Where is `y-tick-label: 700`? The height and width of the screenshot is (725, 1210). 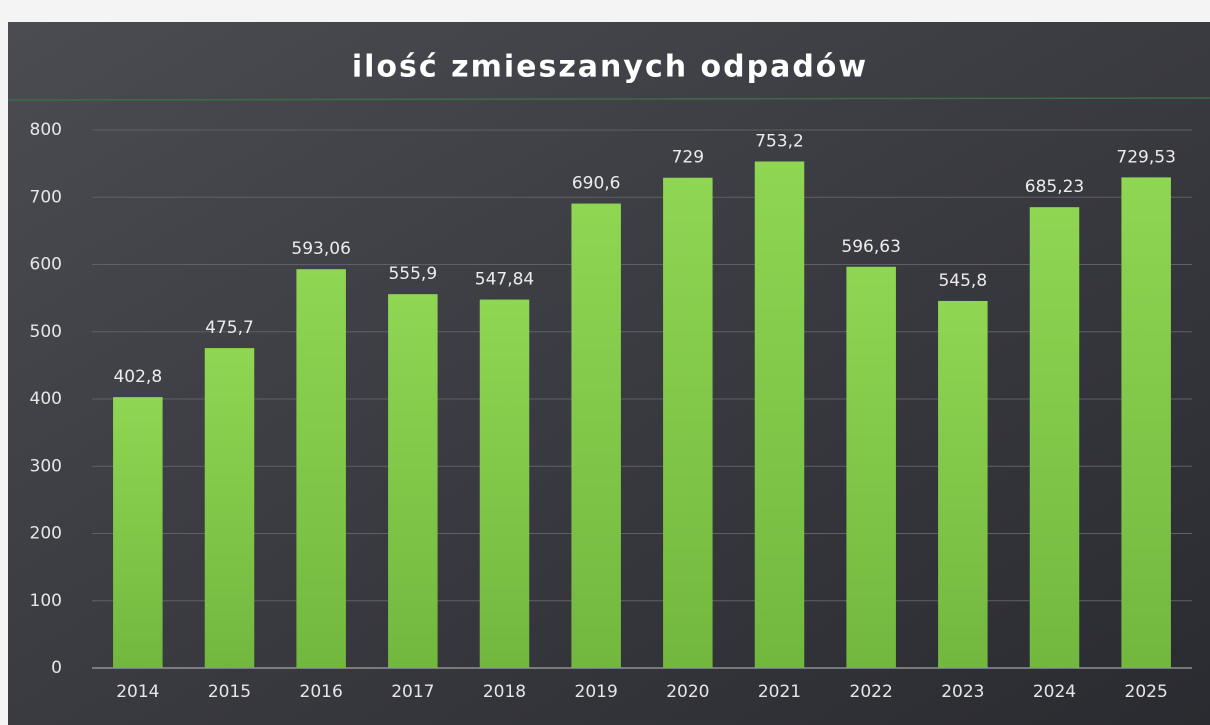
y-tick-label: 700 is located at coordinates (46, 197).